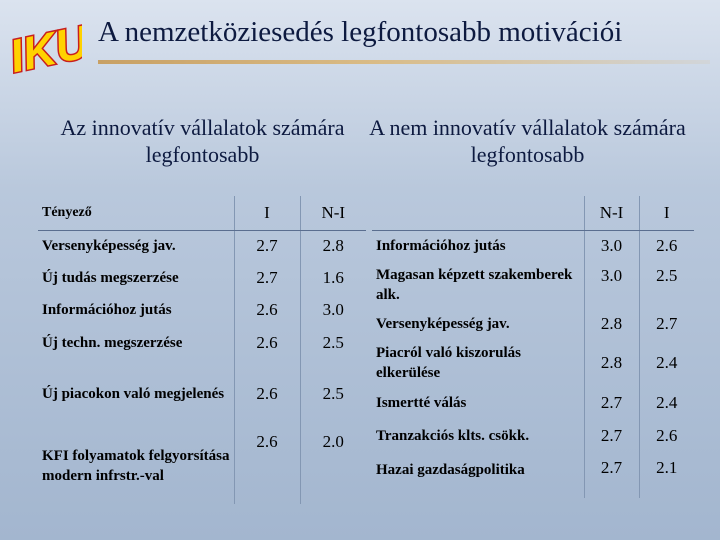 The image size is (720, 540). What do you see at coordinates (667, 467) in the screenshot?
I see `row-i-value: 2.1` at bounding box center [667, 467].